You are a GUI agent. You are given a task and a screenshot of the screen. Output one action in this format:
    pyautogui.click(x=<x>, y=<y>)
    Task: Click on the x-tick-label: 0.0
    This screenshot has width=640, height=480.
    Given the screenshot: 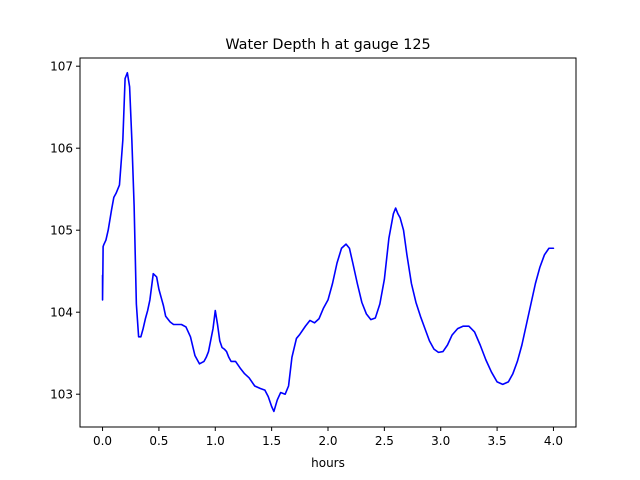 What is the action you would take?
    pyautogui.click(x=102, y=441)
    